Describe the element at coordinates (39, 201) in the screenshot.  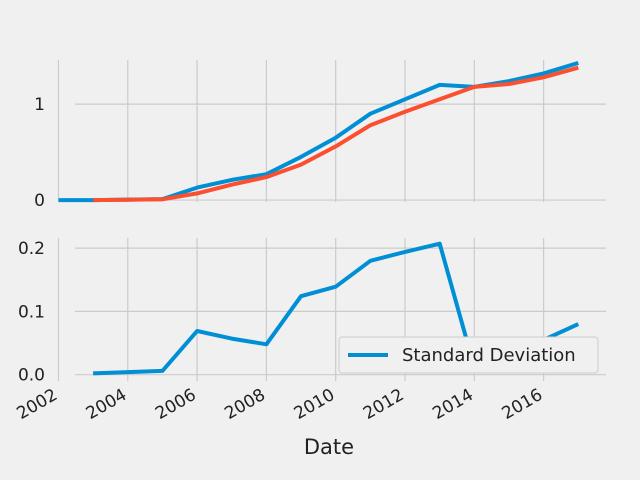
I see `top-y-tick-label: 0` at that location.